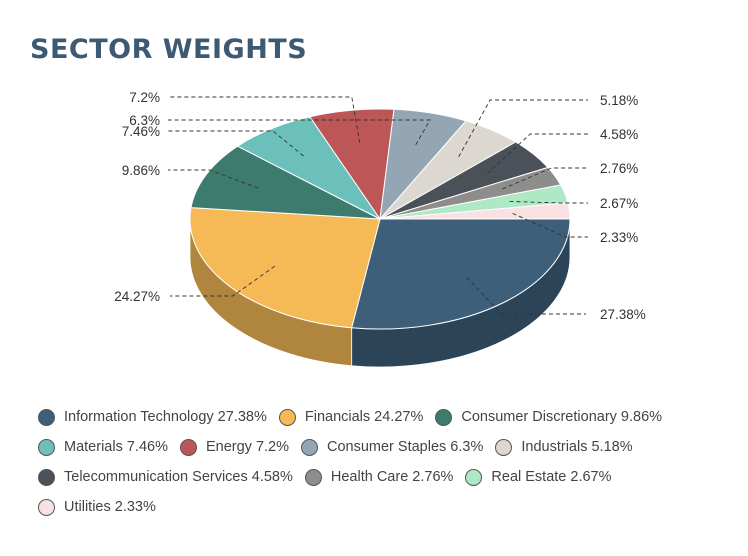 This screenshot has width=748, height=556. I want to click on leader-line-consumer-discretionary, so click(213, 179).